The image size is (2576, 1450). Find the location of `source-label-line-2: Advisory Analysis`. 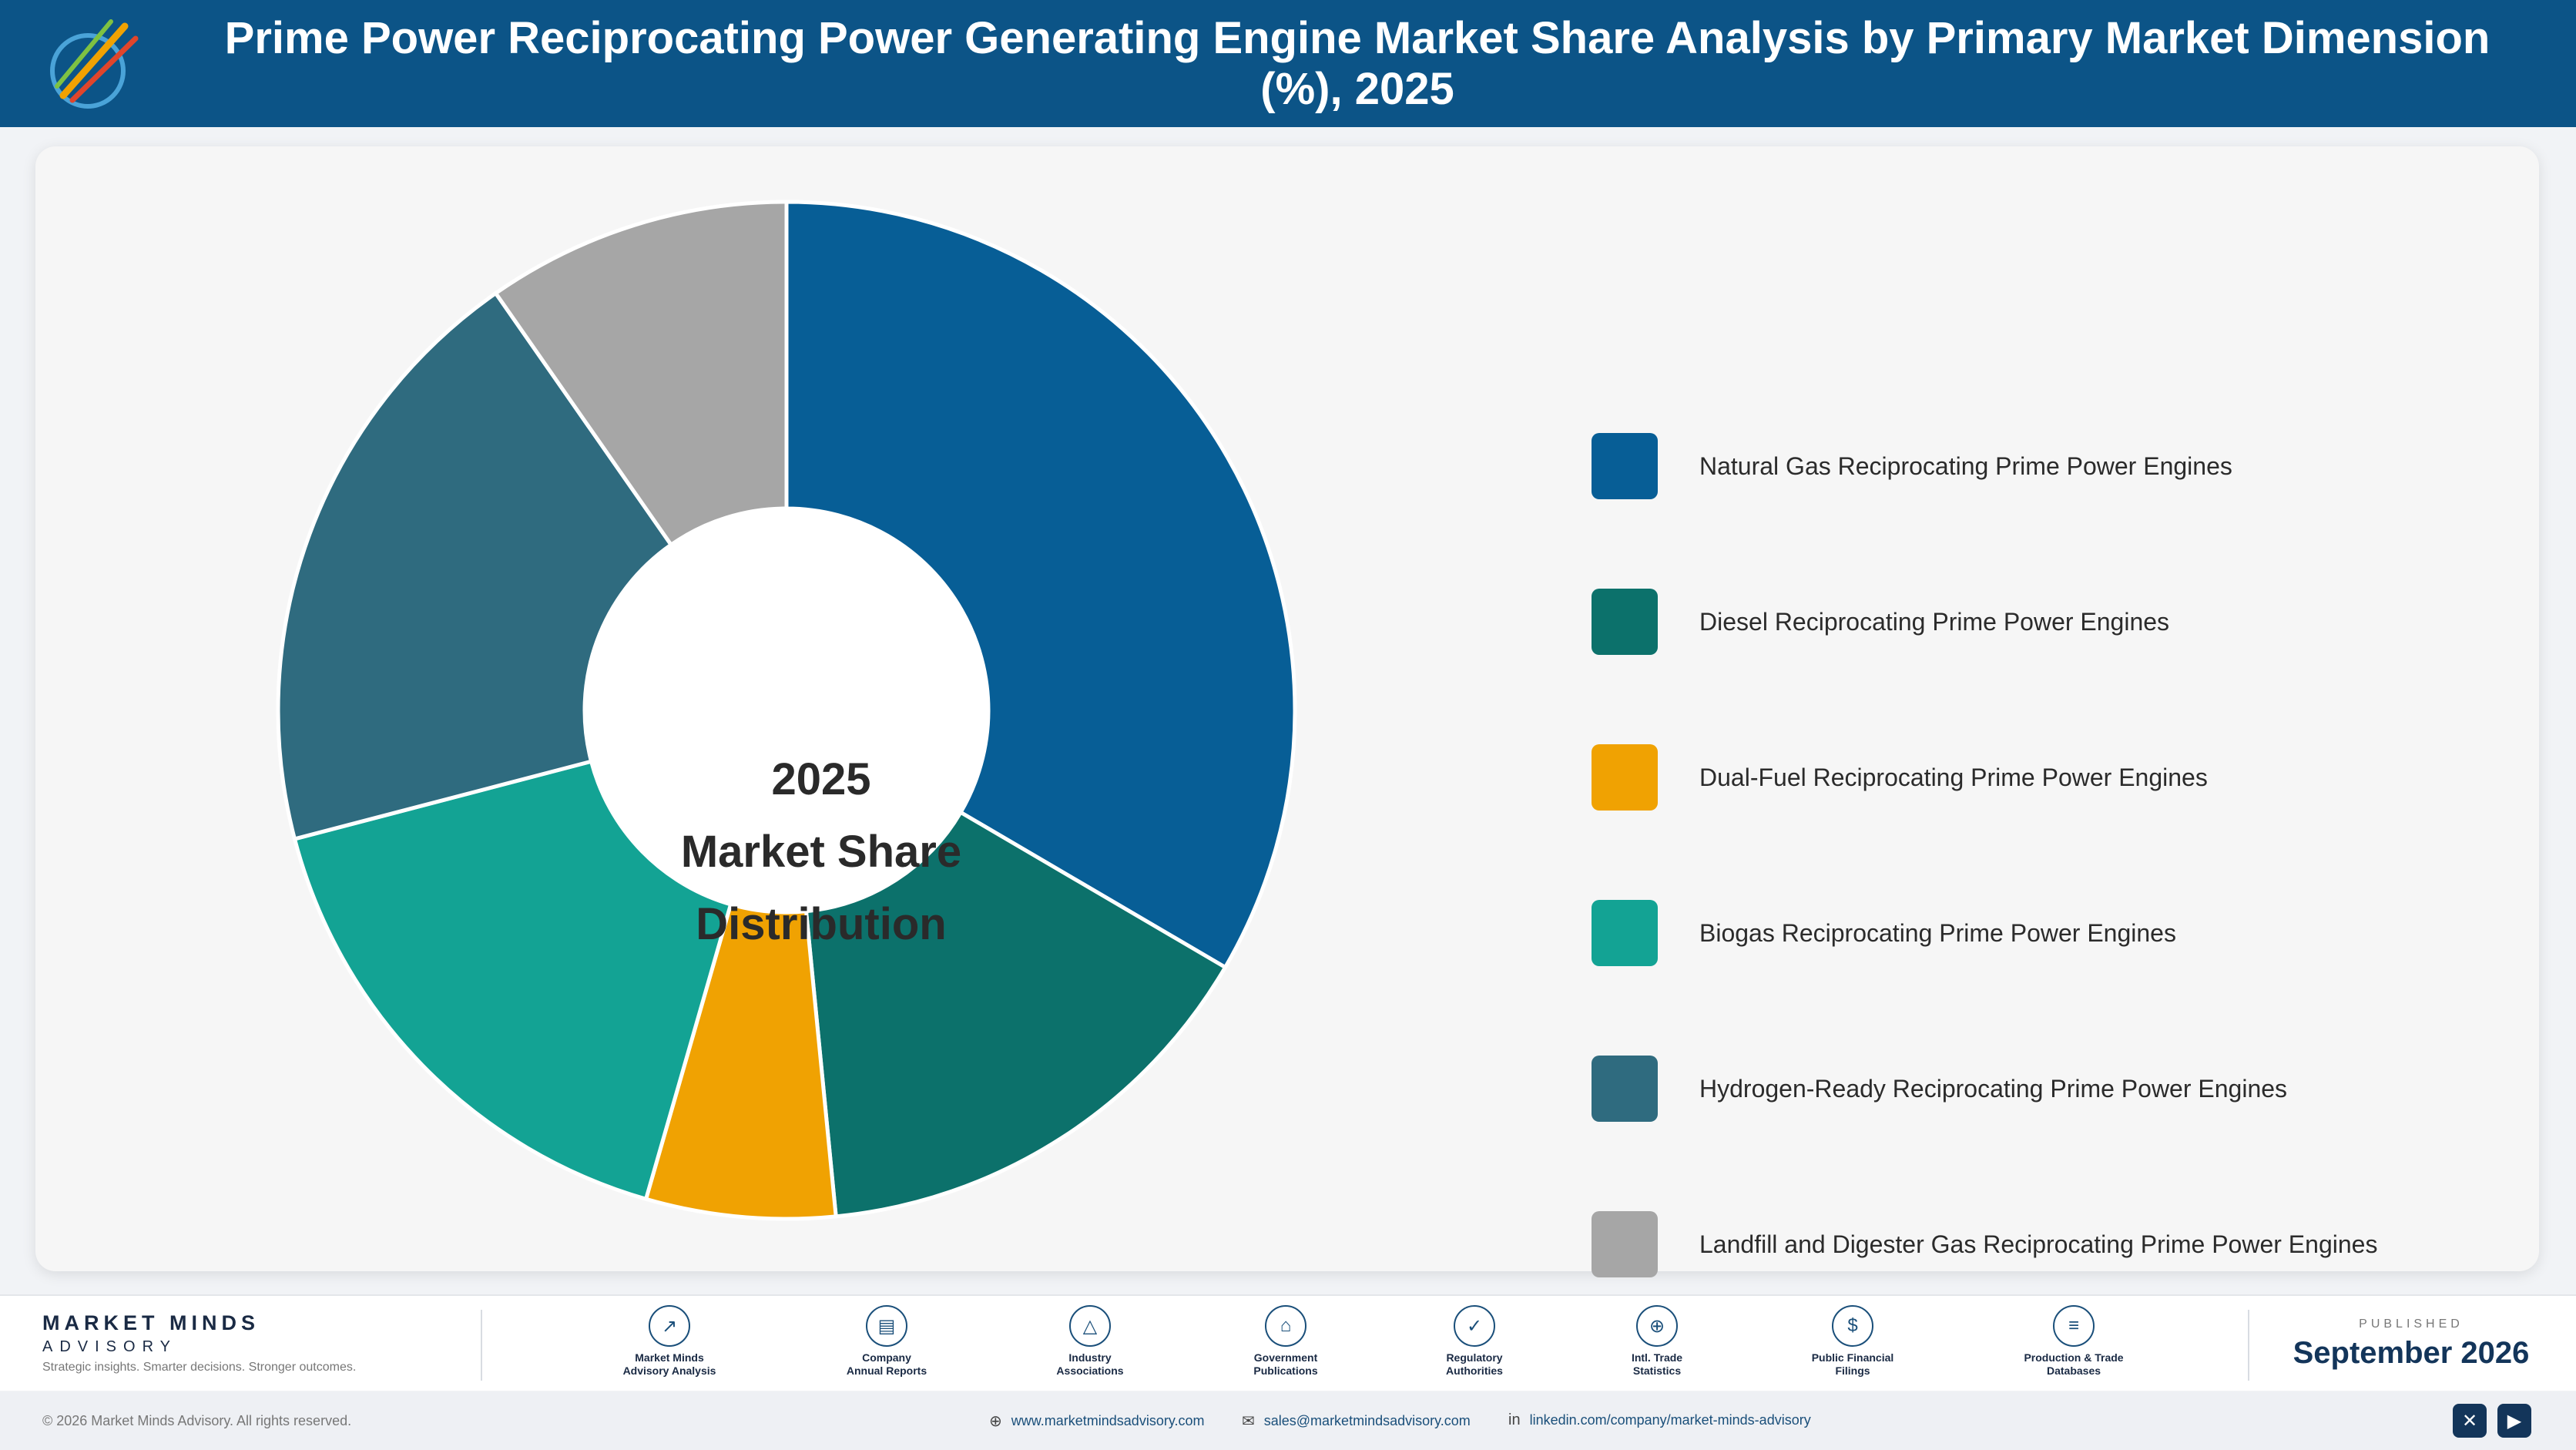

source-label-line-2: Advisory Analysis is located at coordinates (669, 1370).